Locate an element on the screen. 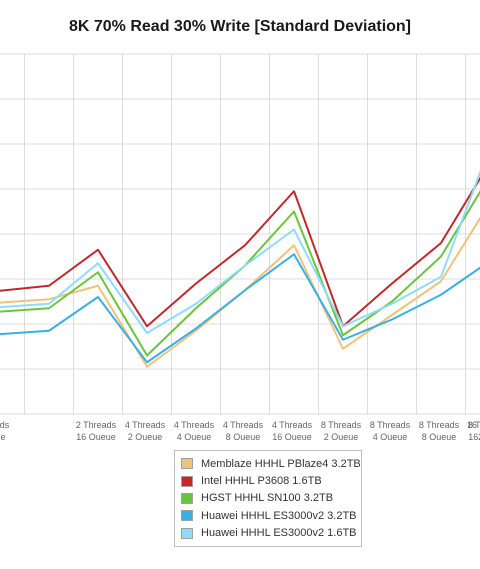  legend-item: Huawei HHHL ES3000v2 1.6TB is located at coordinates (269, 533).